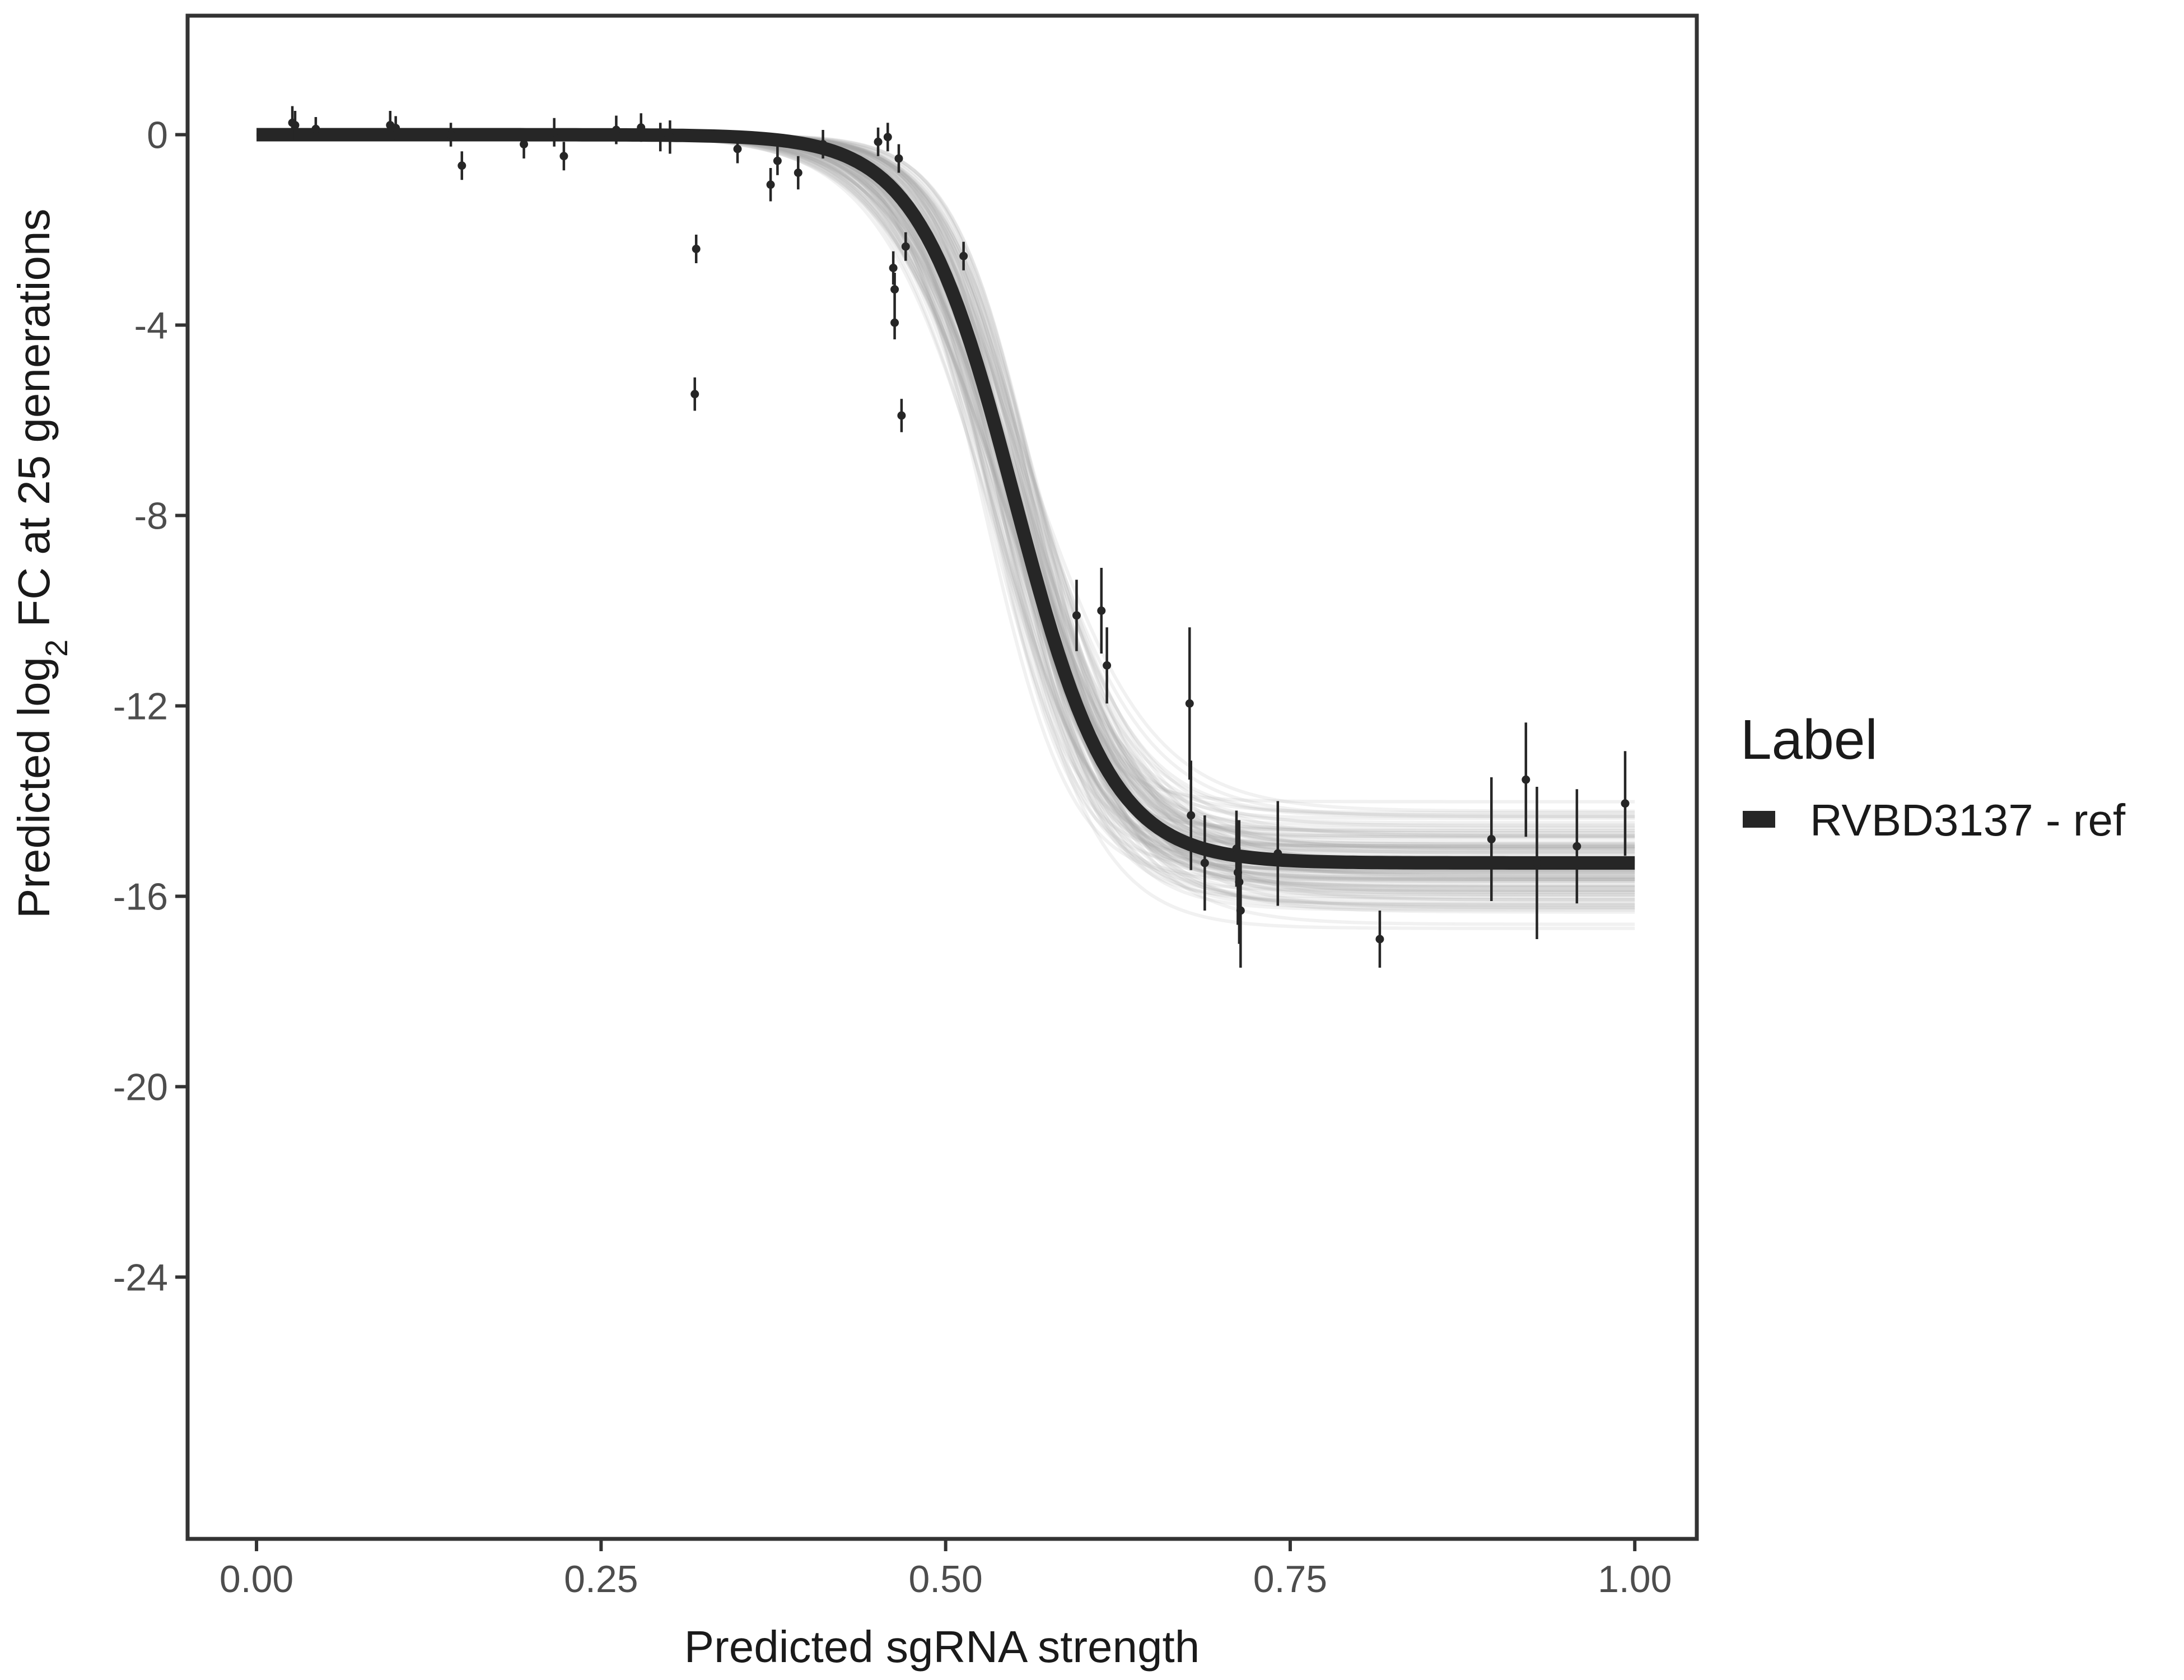 The image size is (2184, 1680). Describe the element at coordinates (1809, 740) in the screenshot. I see `legend-title: Label` at that location.